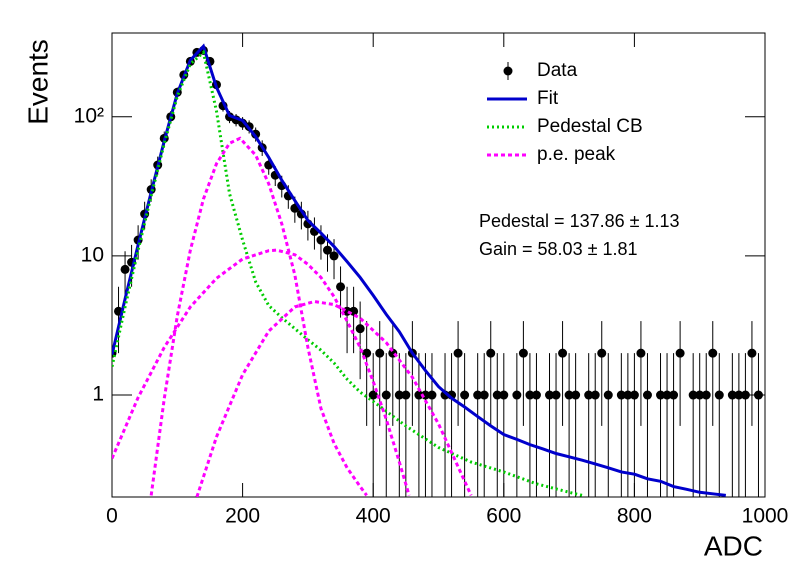 Image resolution: width=796 pixels, height=572 pixels. What do you see at coordinates (733, 545) in the screenshot?
I see `x-axis-label: ADC` at bounding box center [733, 545].